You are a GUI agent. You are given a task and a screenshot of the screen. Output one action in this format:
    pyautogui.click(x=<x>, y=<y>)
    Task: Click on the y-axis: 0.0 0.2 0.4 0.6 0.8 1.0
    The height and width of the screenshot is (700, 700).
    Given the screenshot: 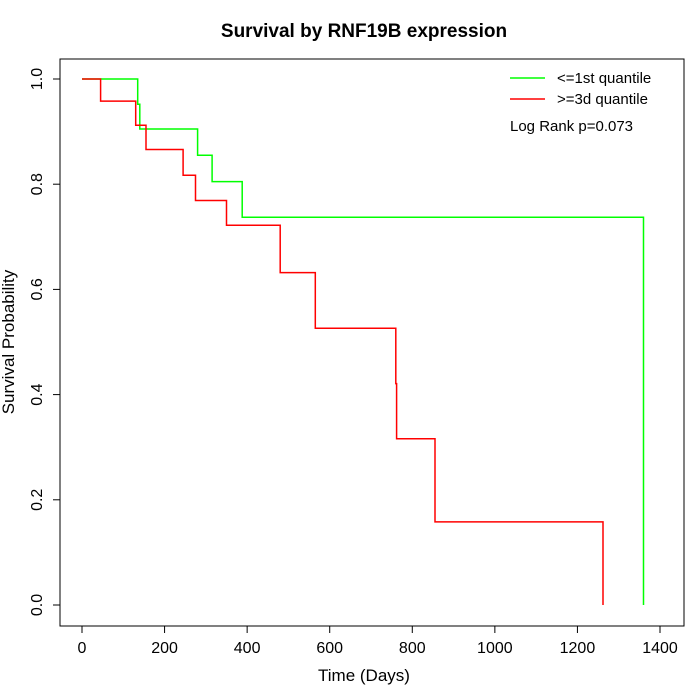 What is the action you would take?
    pyautogui.click(x=45, y=342)
    